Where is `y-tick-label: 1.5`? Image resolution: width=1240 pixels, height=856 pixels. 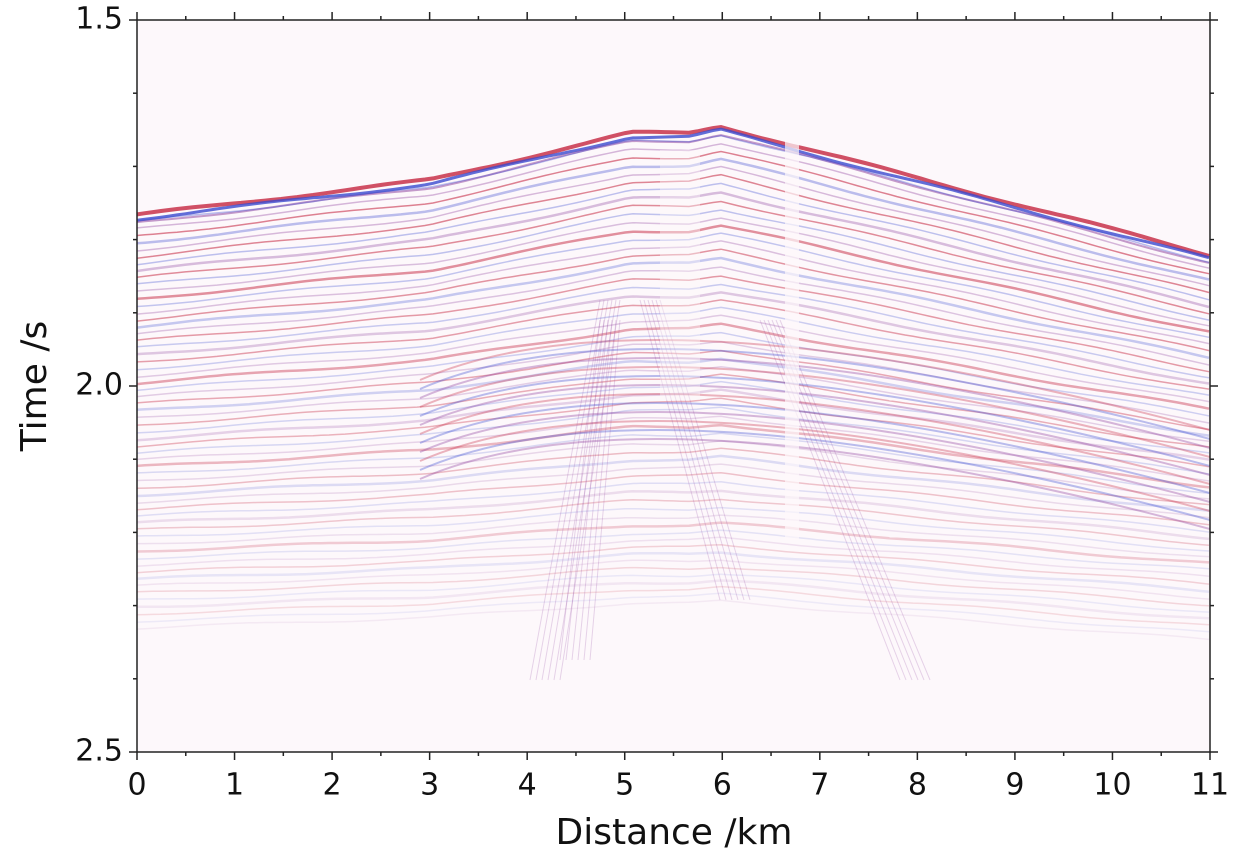 y-tick-label: 1.5 is located at coordinates (99, 19).